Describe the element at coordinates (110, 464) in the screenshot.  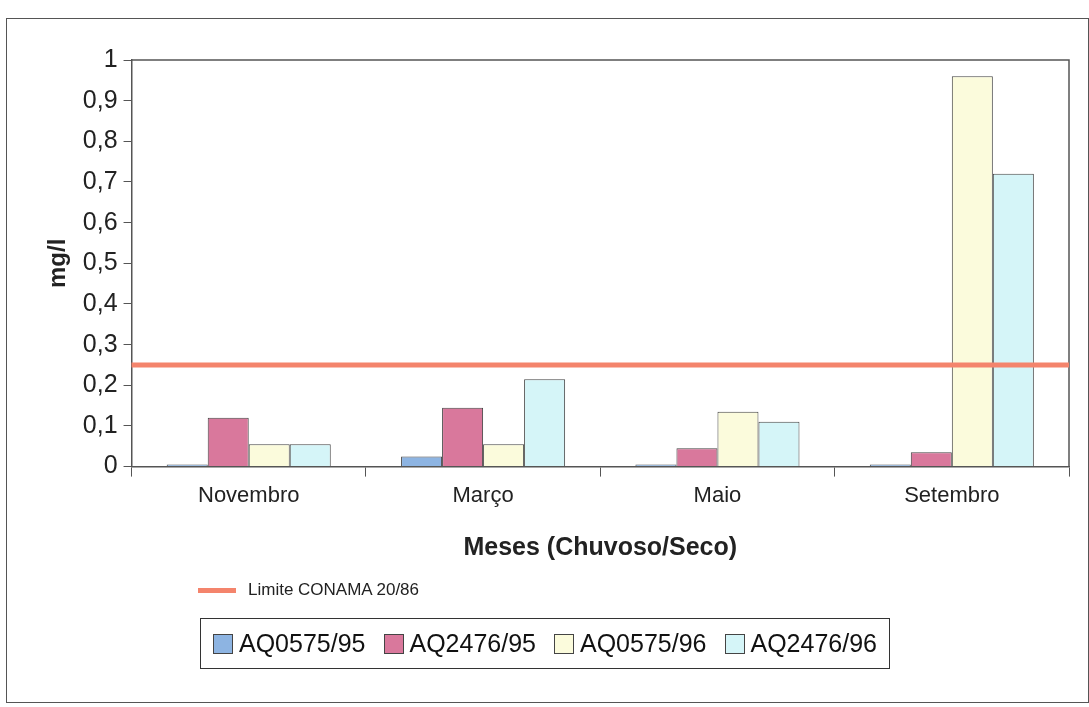
I see `y-tick-label: 0` at that location.